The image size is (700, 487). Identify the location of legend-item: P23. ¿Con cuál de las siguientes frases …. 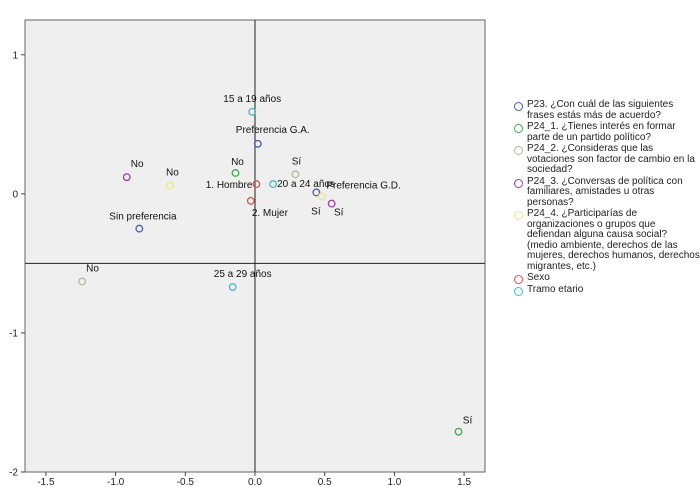
(606, 110).